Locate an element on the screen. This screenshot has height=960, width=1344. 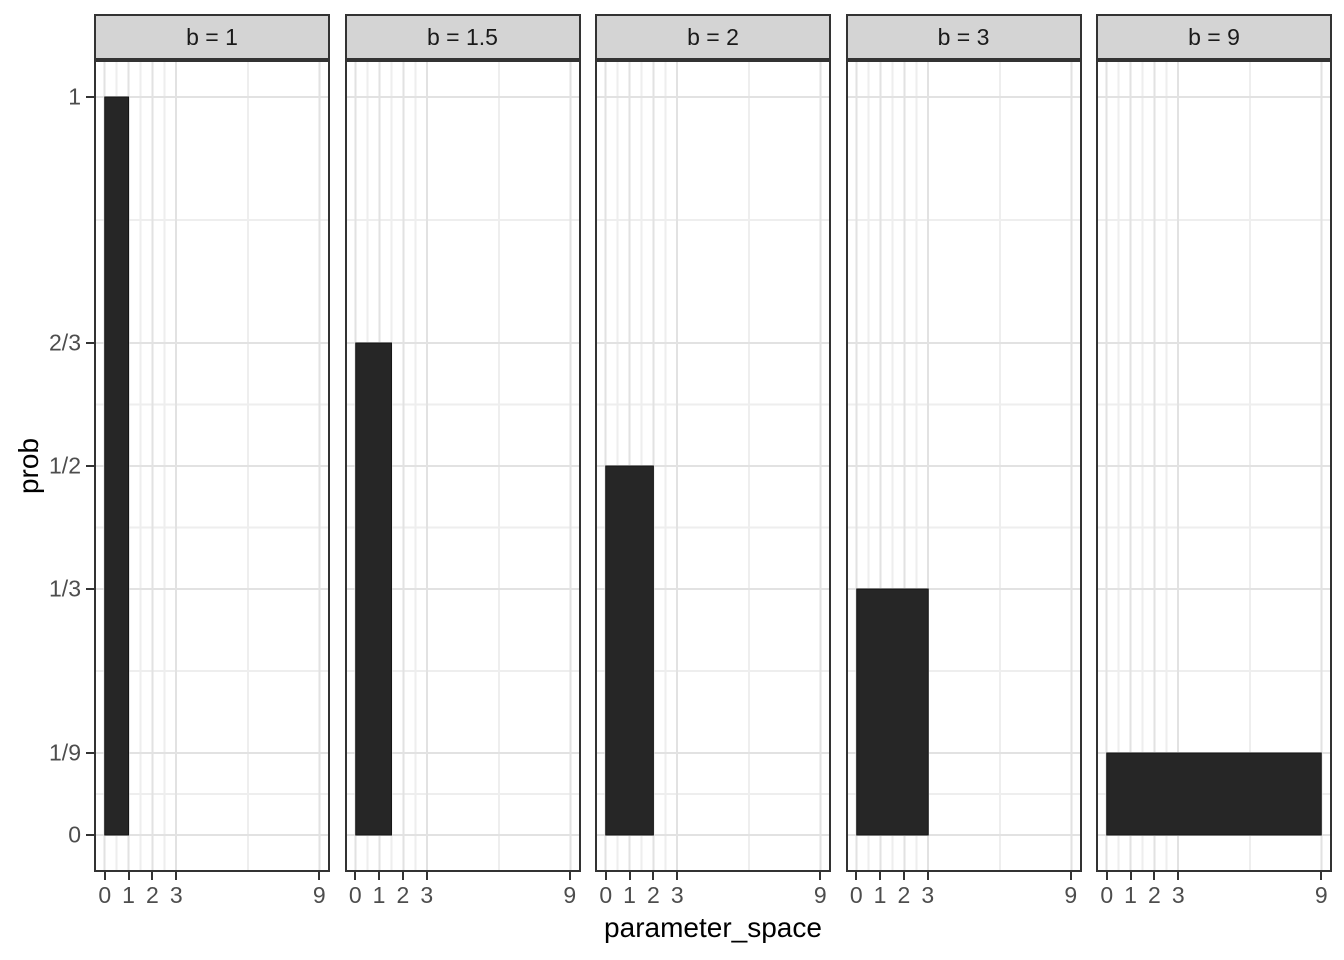
y-tick-label: 1 is located at coordinates (74, 96).